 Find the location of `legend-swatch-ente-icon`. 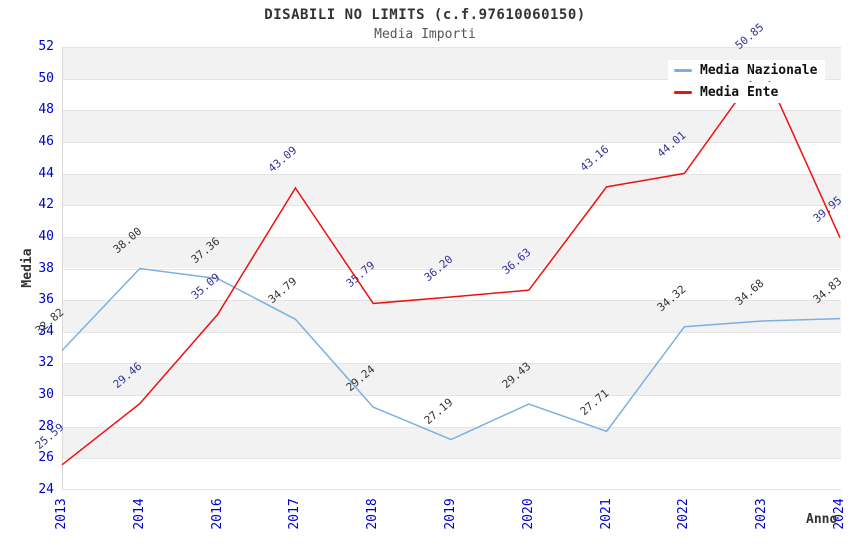

legend-swatch-ente-icon is located at coordinates (683, 92).